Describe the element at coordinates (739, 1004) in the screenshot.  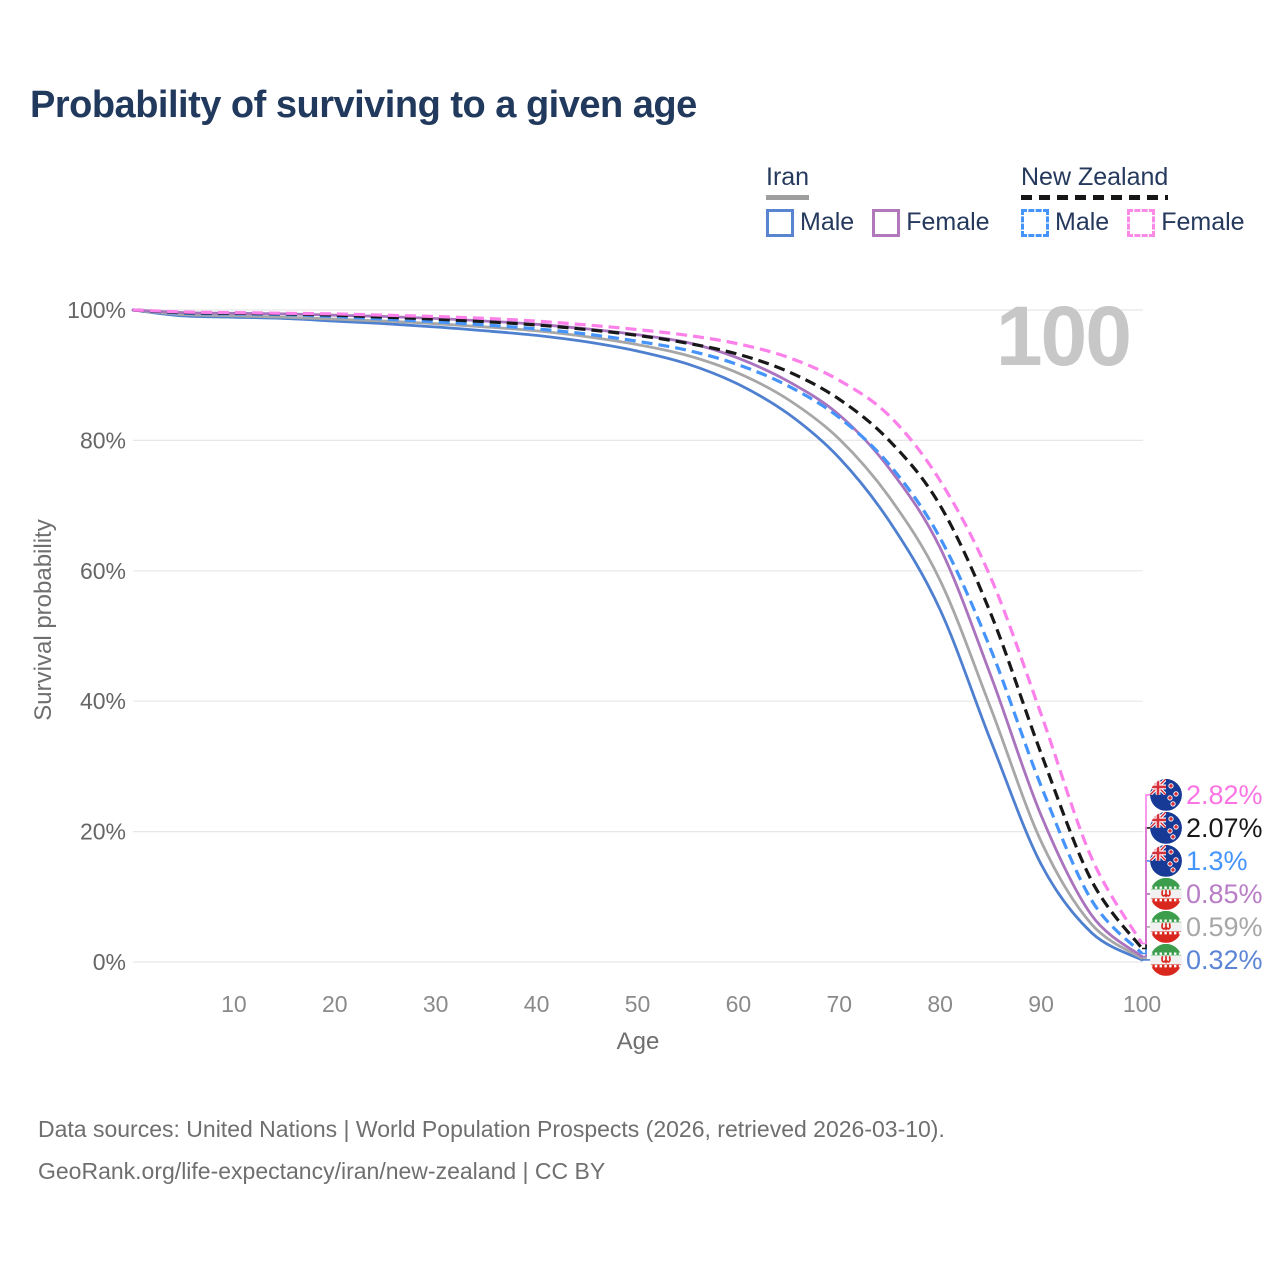
I see `x-tick-label: 60` at that location.